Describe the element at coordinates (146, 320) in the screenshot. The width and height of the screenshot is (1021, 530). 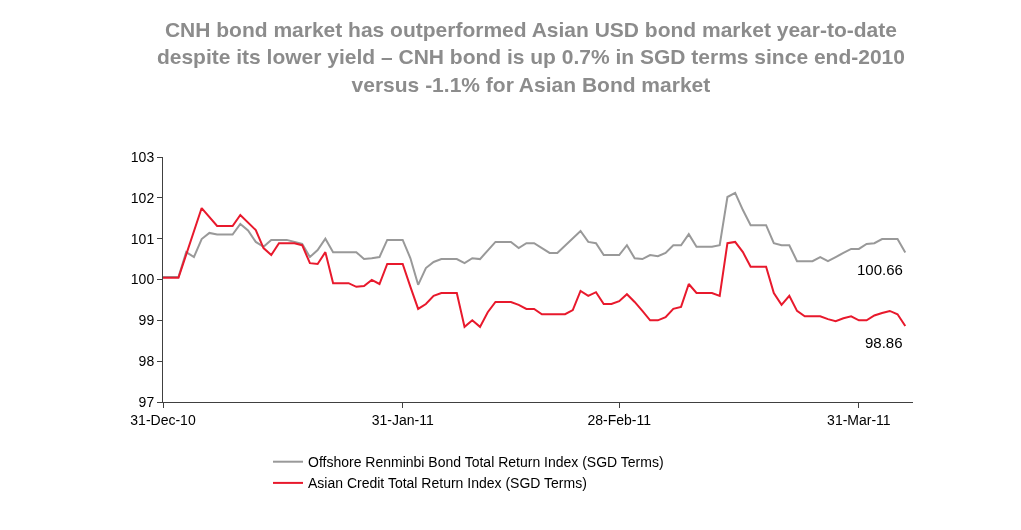
I see `y-tick-label: 99` at that location.